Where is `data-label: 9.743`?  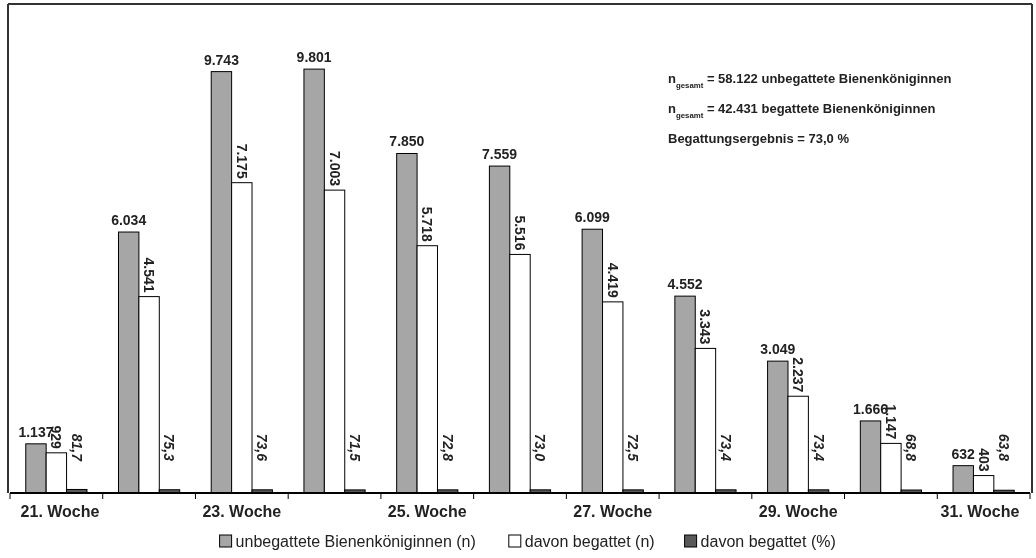
data-label: 9.743 is located at coordinates (221, 59).